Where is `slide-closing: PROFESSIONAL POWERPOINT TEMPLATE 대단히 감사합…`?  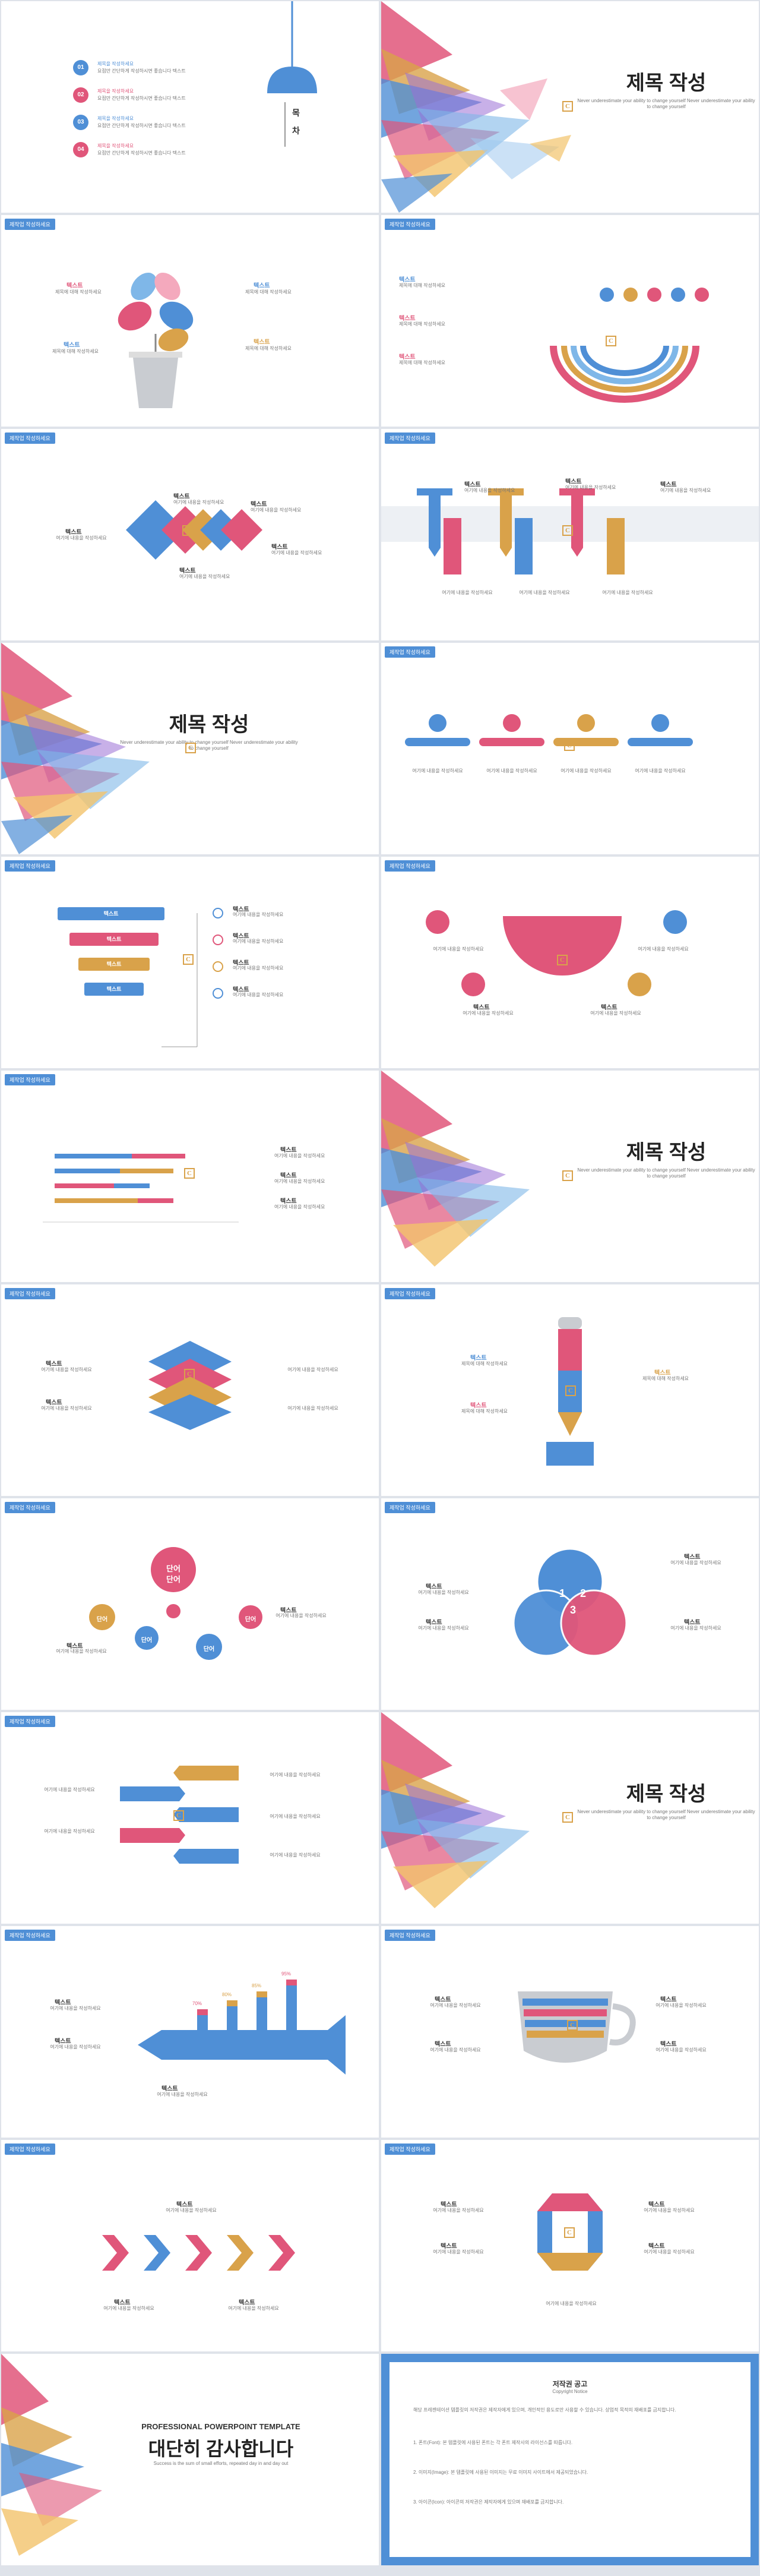
slide-closing: PROFESSIONAL POWERPOINT TEMPLATE 대단히 감사합… is located at coordinates (190, 2459).